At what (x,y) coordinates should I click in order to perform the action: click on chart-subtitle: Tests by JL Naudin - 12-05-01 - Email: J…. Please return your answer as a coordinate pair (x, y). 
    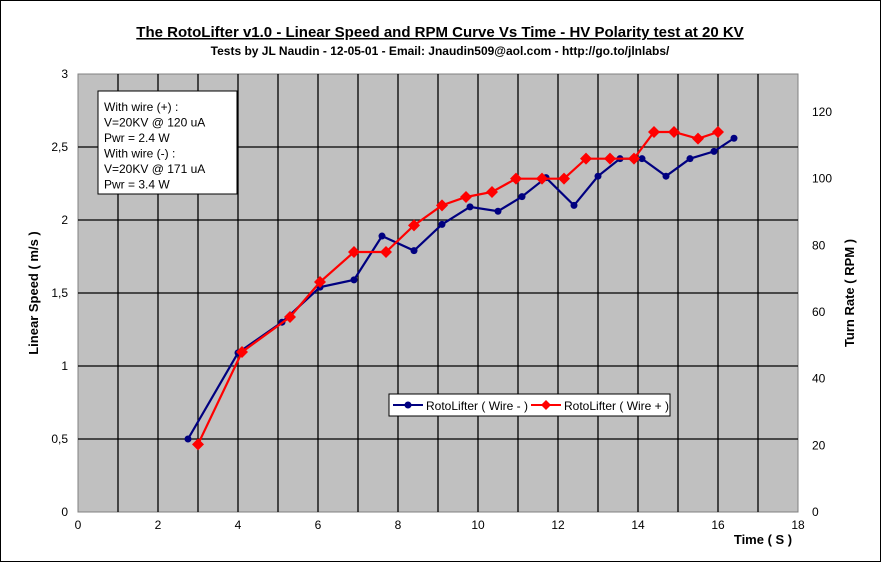
    Looking at the image, I should click on (440, 51).